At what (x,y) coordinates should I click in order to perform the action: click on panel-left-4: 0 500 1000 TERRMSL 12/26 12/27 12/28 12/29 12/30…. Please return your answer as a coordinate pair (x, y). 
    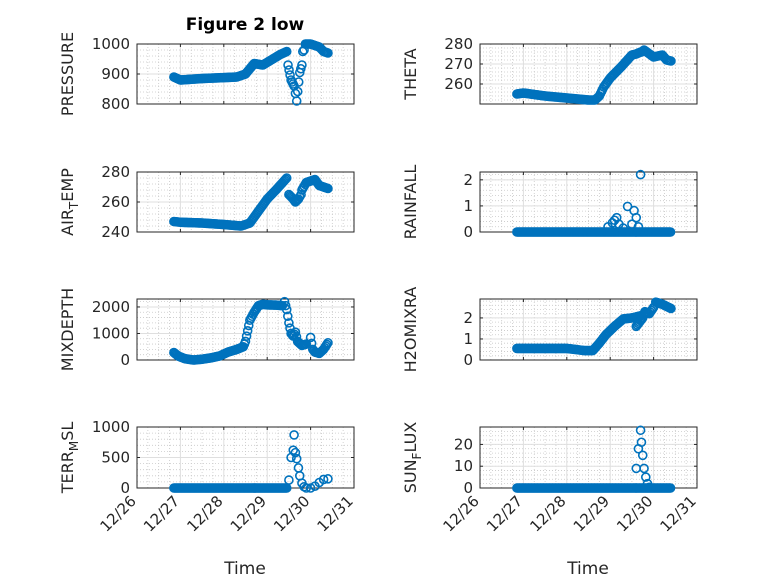
    Looking at the image, I should click on (207, 476).